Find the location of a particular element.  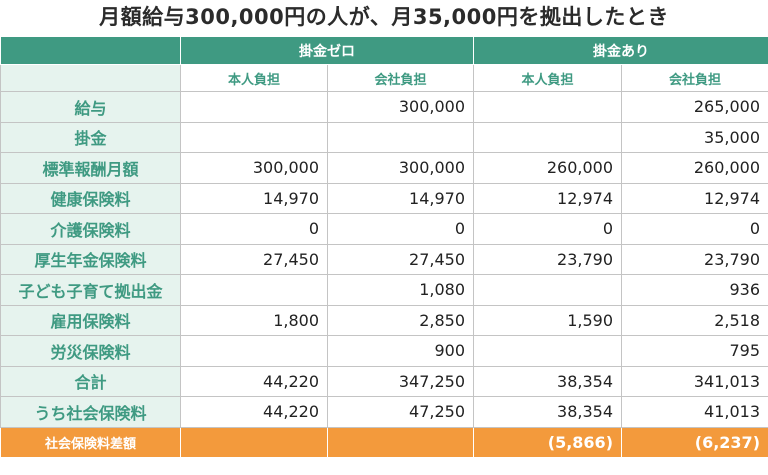

table-cell: 347,250 is located at coordinates (400, 381).